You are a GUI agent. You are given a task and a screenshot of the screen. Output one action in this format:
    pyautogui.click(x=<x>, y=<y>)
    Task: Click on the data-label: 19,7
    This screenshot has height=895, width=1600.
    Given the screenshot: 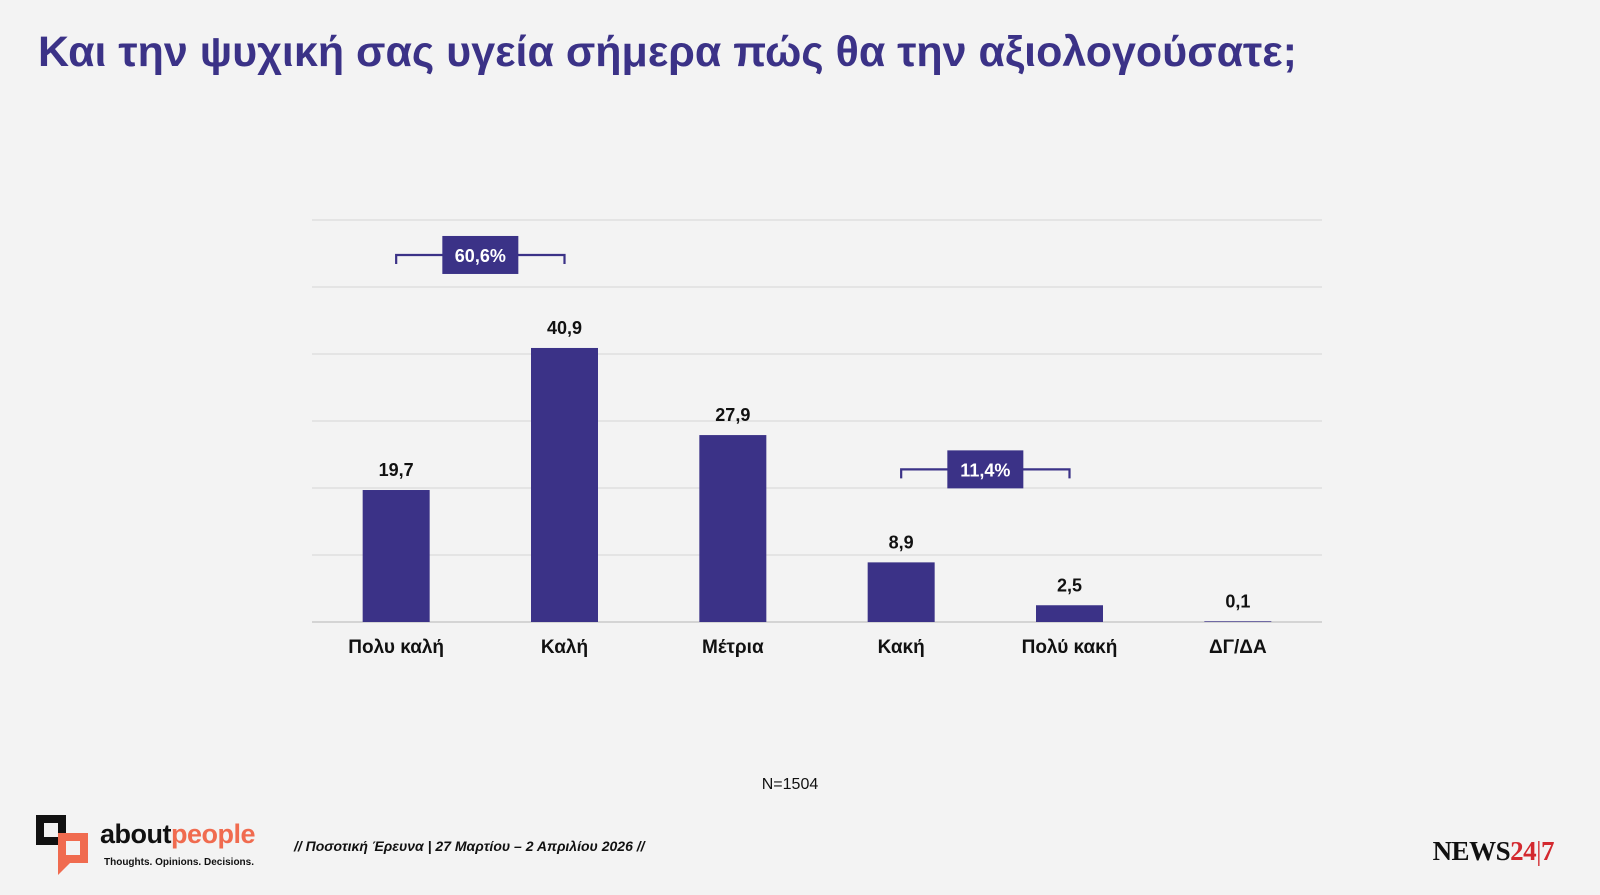 What is the action you would take?
    pyautogui.click(x=396, y=470)
    